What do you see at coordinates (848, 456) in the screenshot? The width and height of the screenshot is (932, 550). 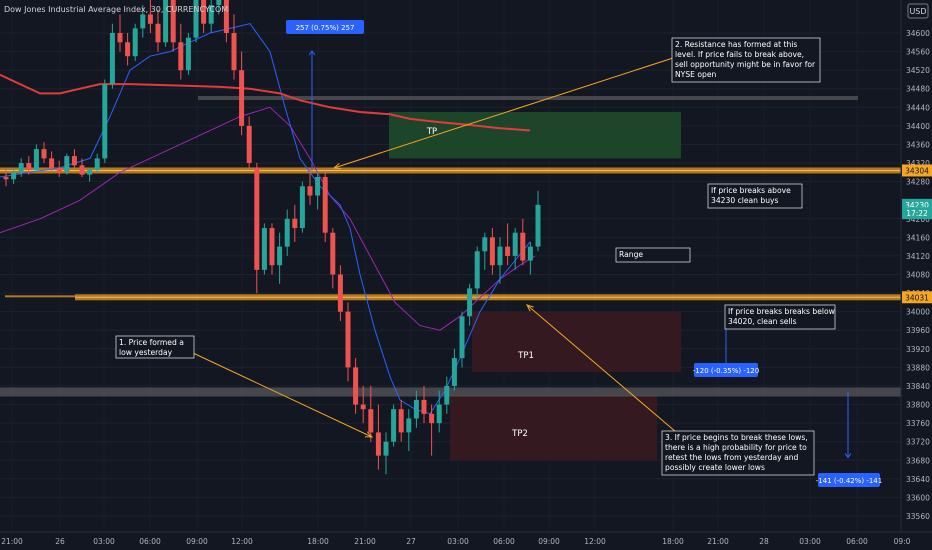 I see `measure-arrowhead` at bounding box center [848, 456].